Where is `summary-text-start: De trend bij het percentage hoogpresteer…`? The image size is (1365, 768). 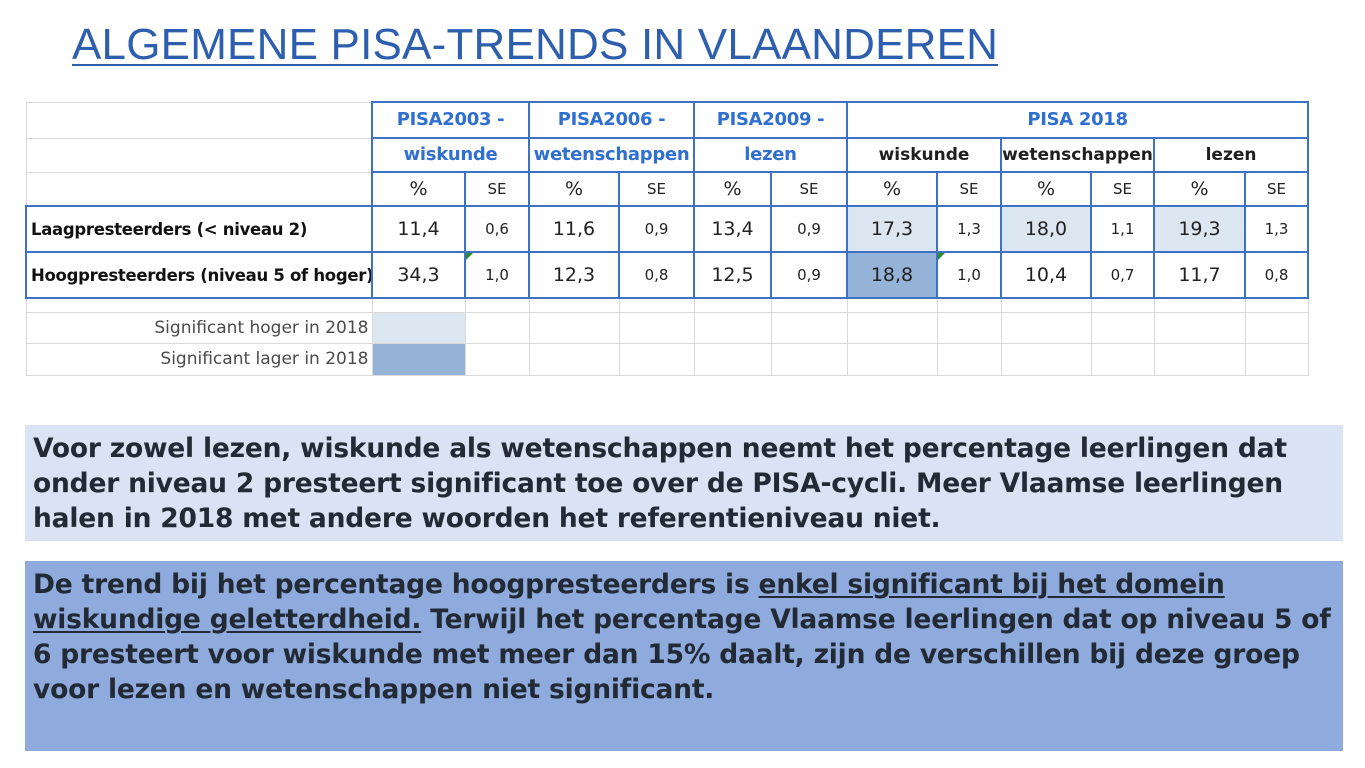 summary-text-start: De trend bij het percentage hoogpresteer… is located at coordinates (396, 584).